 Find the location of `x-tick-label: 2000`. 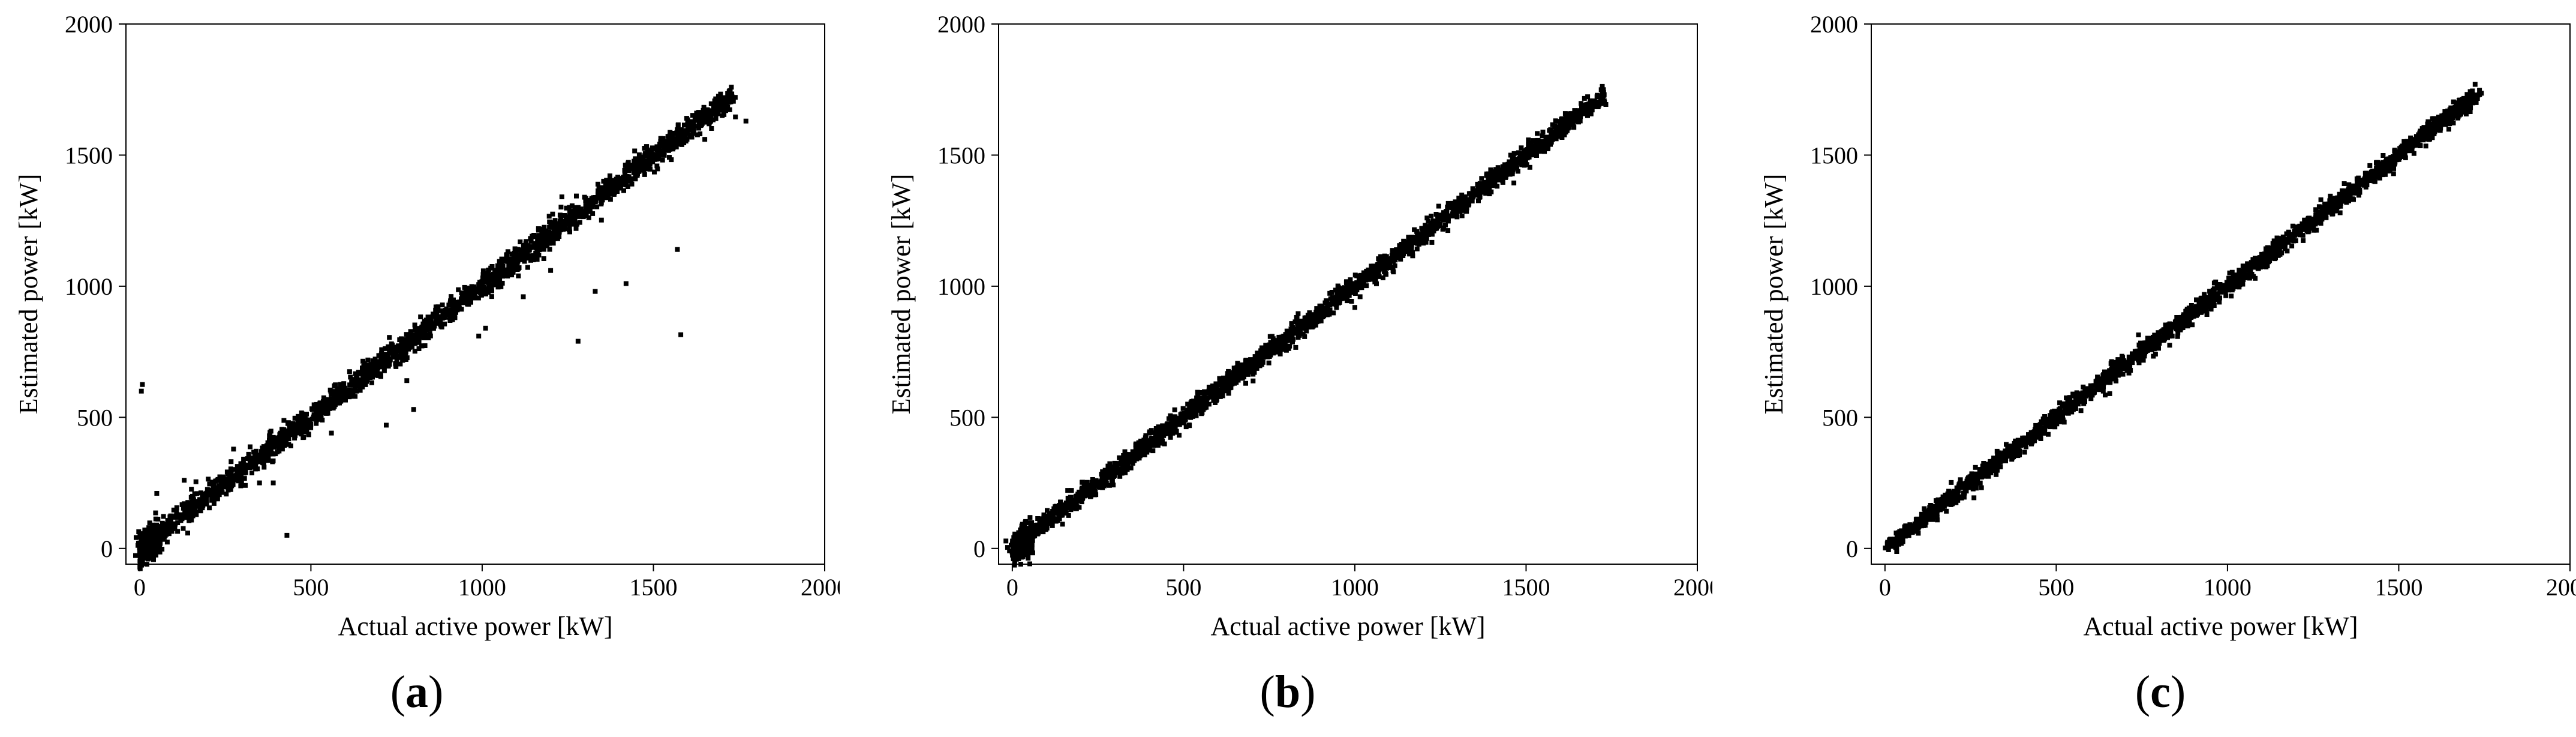

x-tick-label: 2000 is located at coordinates (1693, 588).